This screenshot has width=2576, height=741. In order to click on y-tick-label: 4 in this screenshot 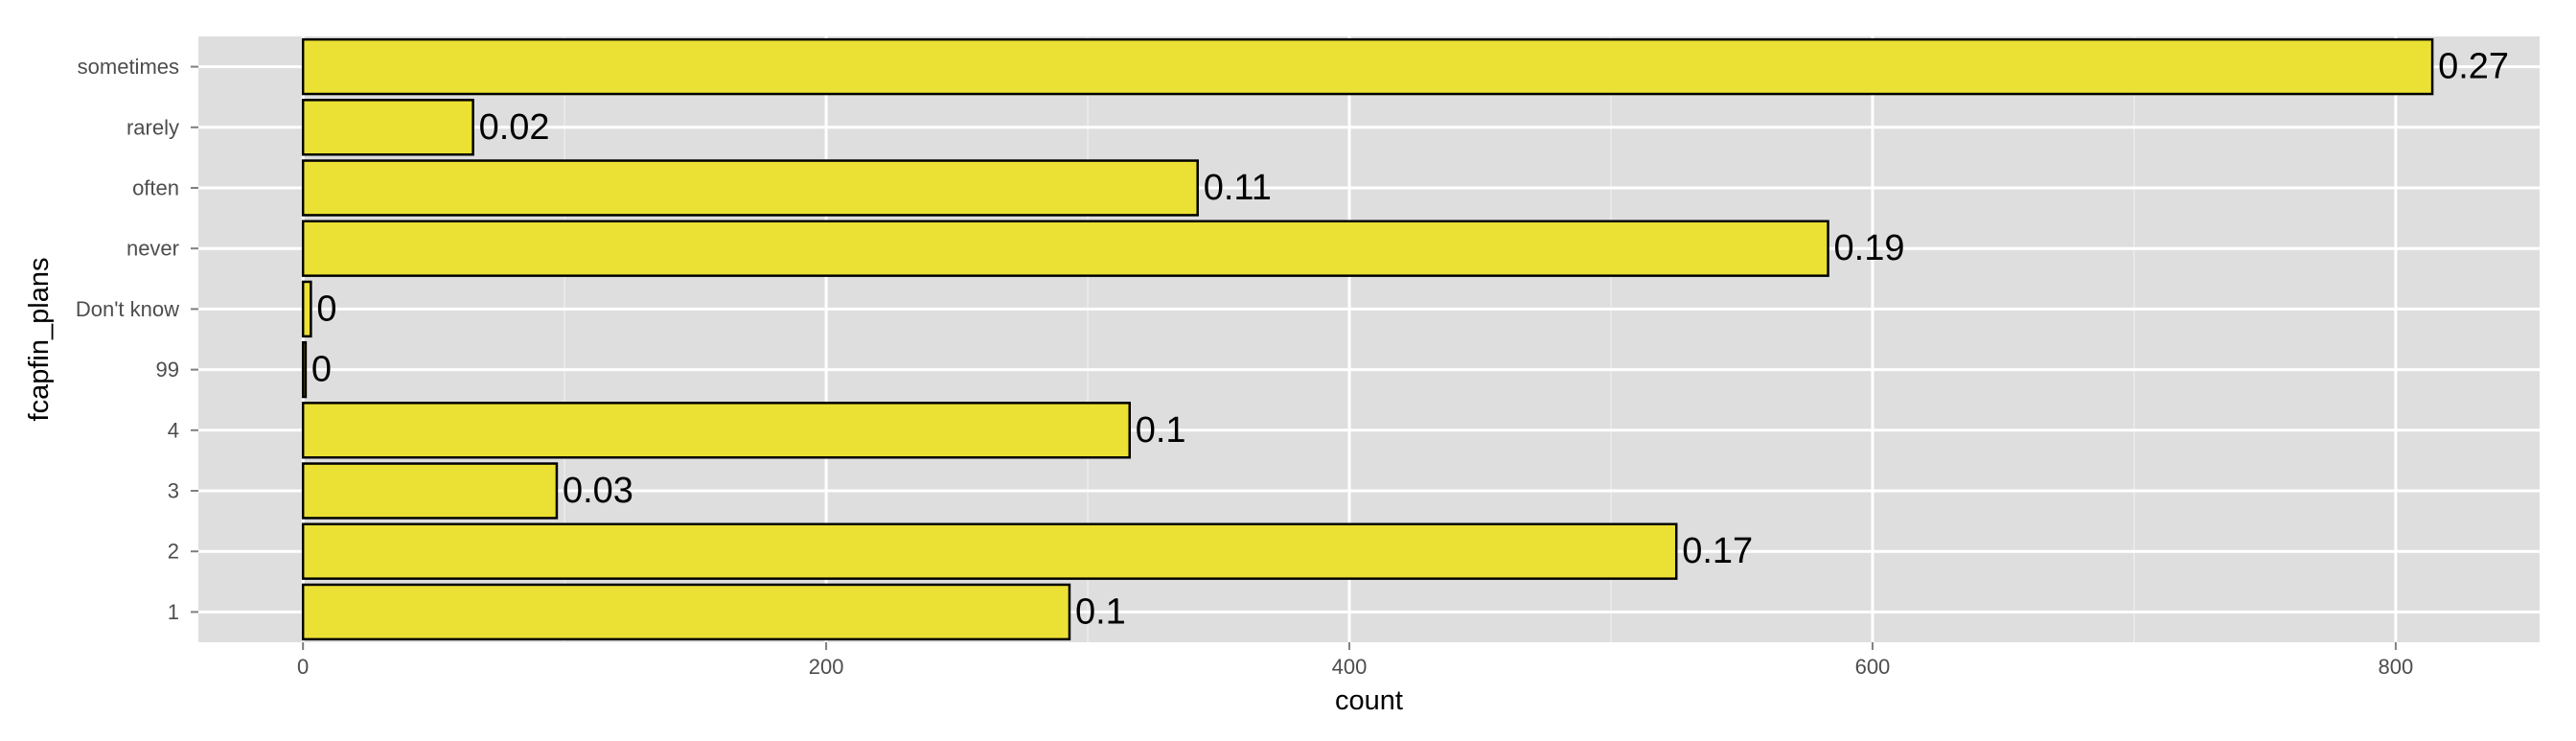, I will do `click(173, 430)`.